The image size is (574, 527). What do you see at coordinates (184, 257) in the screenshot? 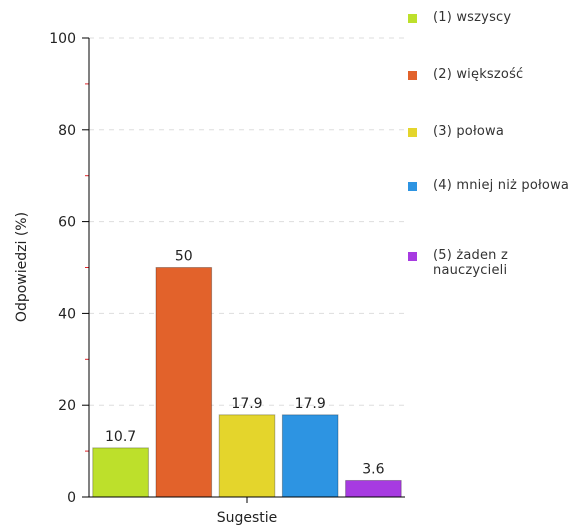
I see `bar-value-label: 50` at bounding box center [184, 257].